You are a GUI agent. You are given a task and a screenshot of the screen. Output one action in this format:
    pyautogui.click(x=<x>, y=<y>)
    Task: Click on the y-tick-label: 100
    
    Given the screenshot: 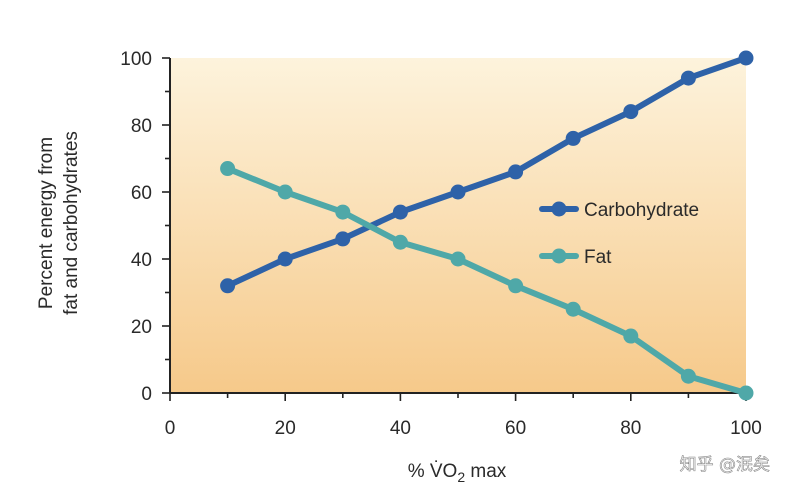 What is the action you would take?
    pyautogui.click(x=136, y=59)
    